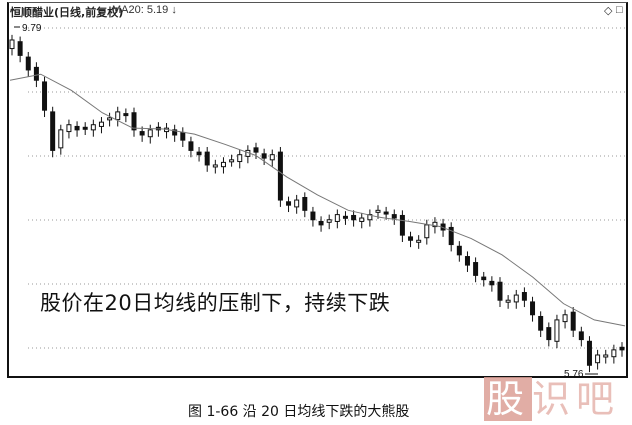  Describe the element at coordinates (608, 11) in the screenshot. I see `diamond-icon: ◇` at that location.